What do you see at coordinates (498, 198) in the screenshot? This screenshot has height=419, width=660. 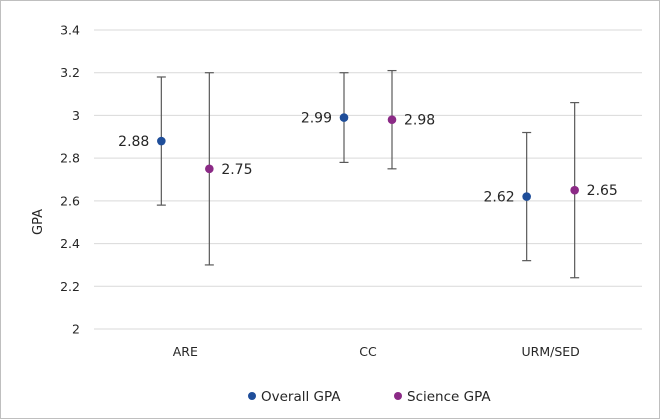 I see `data-label: 2.62` at bounding box center [498, 198].